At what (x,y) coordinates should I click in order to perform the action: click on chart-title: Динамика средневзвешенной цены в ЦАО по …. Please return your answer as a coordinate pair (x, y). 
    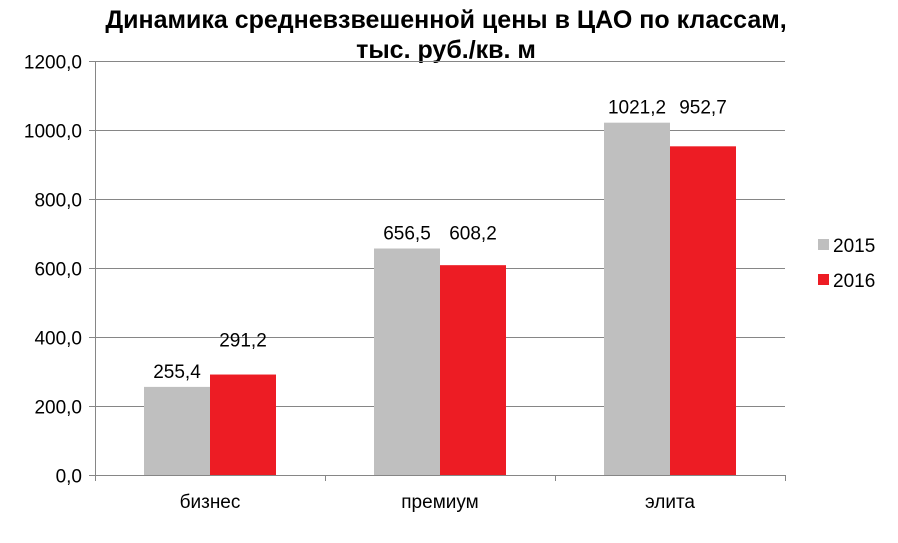
    Looking at the image, I should click on (445, 20).